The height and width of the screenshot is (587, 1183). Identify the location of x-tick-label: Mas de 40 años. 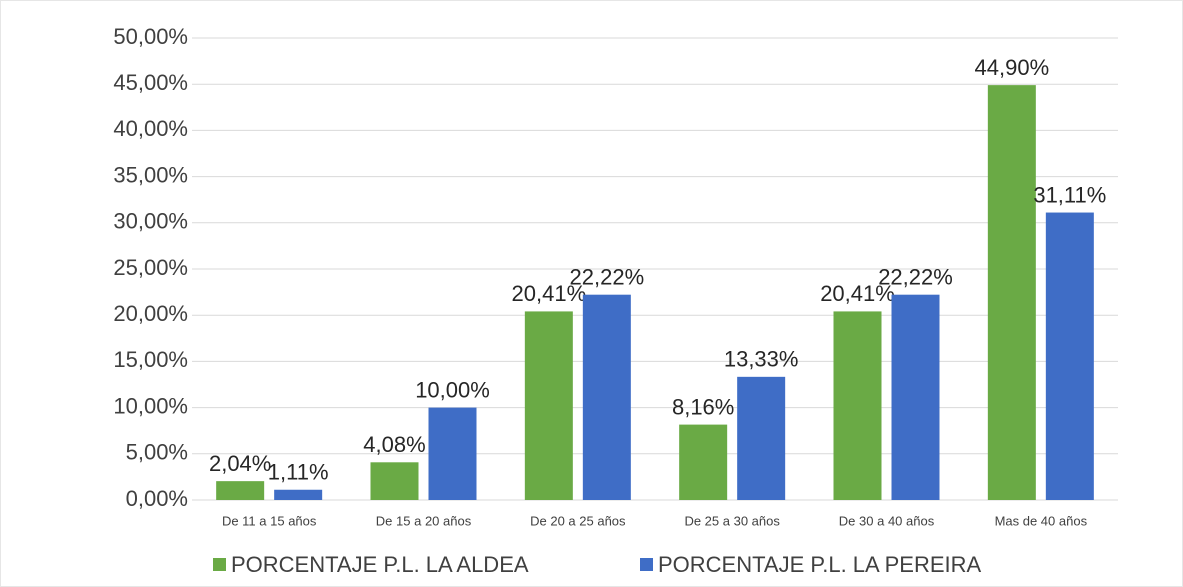
(1041, 520).